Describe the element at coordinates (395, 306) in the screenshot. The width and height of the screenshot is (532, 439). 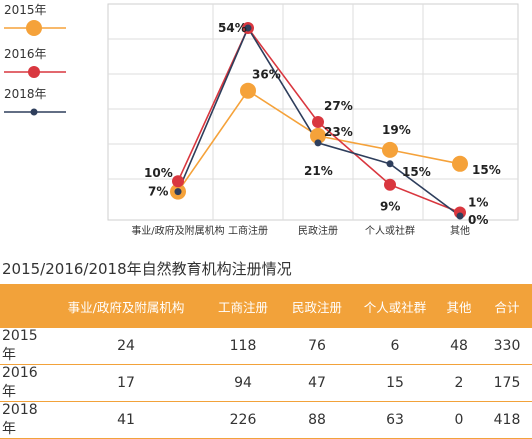
I see `table-header-cell: 个人或社群` at that location.